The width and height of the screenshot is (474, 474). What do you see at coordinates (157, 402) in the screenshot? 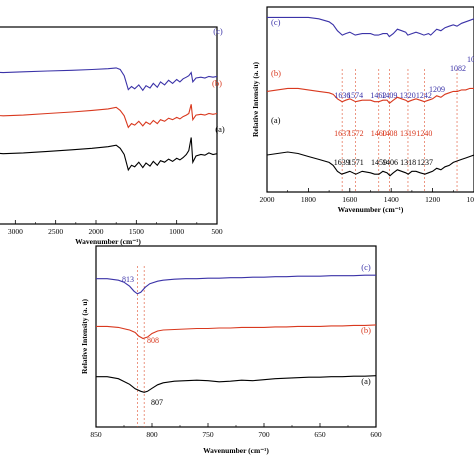
I see `peak-label-a: 807` at bounding box center [157, 402].